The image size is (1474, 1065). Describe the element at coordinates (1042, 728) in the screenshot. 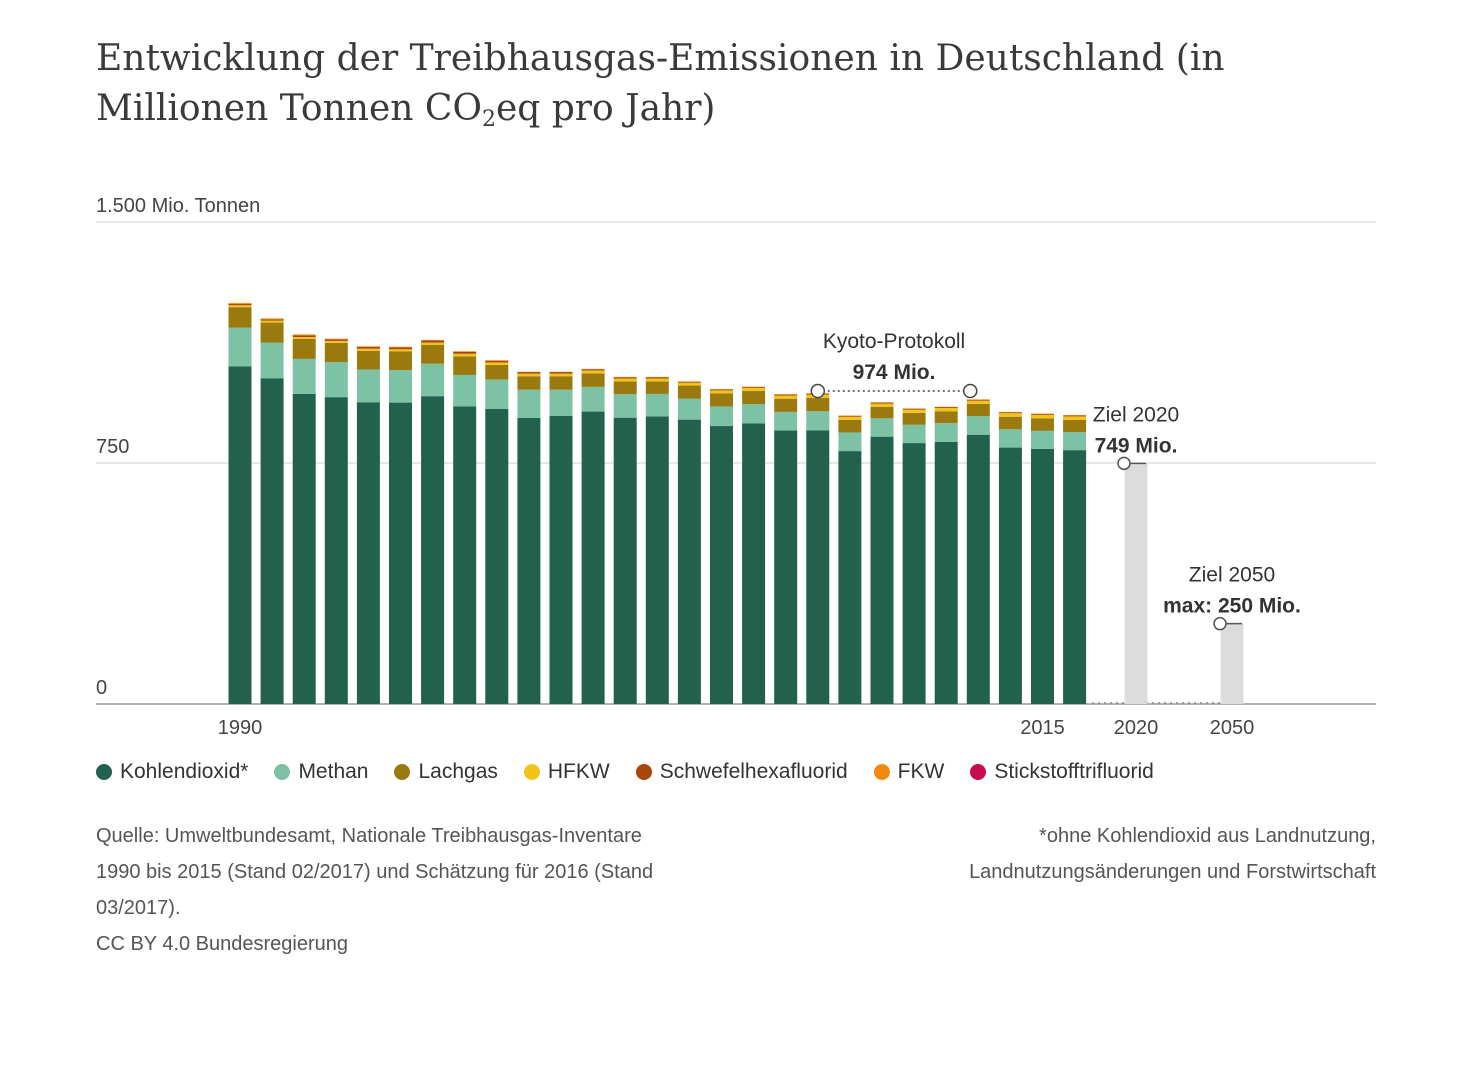

I see `x-tick-label: 2015` at that location.